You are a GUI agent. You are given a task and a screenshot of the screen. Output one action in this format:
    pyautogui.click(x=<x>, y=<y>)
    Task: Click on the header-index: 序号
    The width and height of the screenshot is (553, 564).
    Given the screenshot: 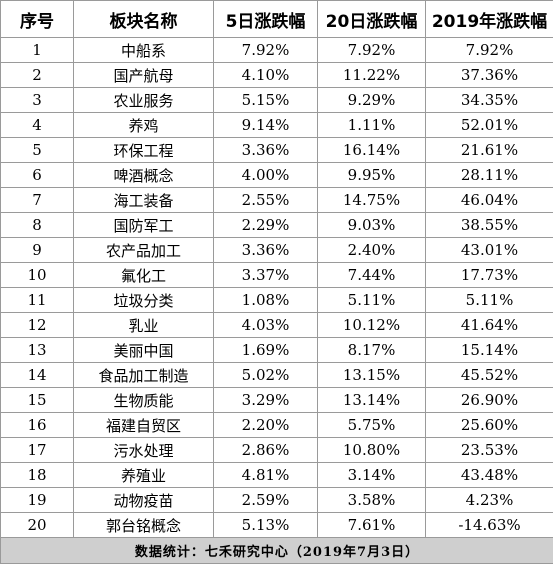 What is the action you would take?
    pyautogui.click(x=37, y=19)
    